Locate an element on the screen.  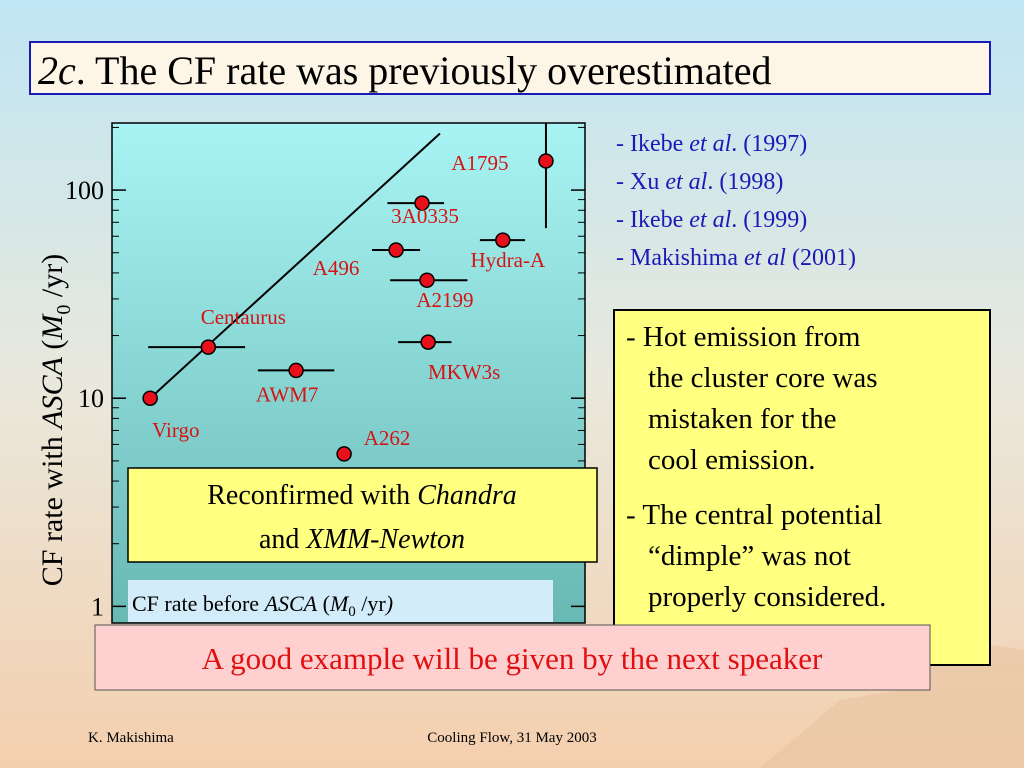
title-box is located at coordinates (510, 68).